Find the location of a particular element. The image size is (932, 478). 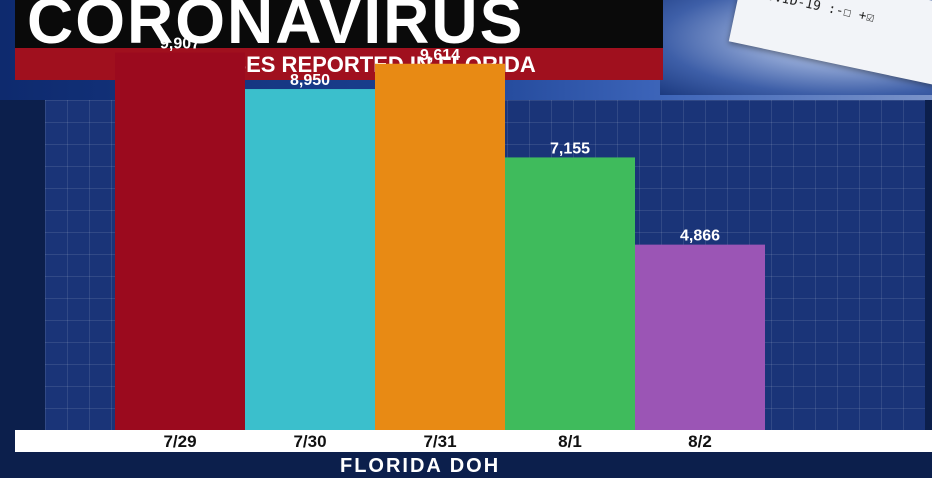

value-label-7-30: 8,950 is located at coordinates (310, 80).